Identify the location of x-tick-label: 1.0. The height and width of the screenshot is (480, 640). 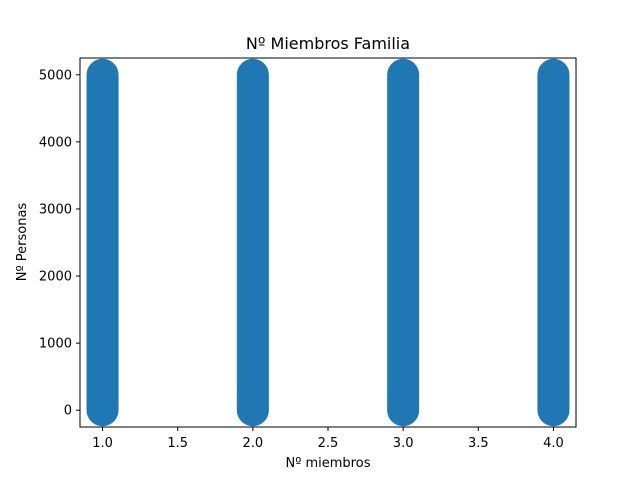
(102, 443).